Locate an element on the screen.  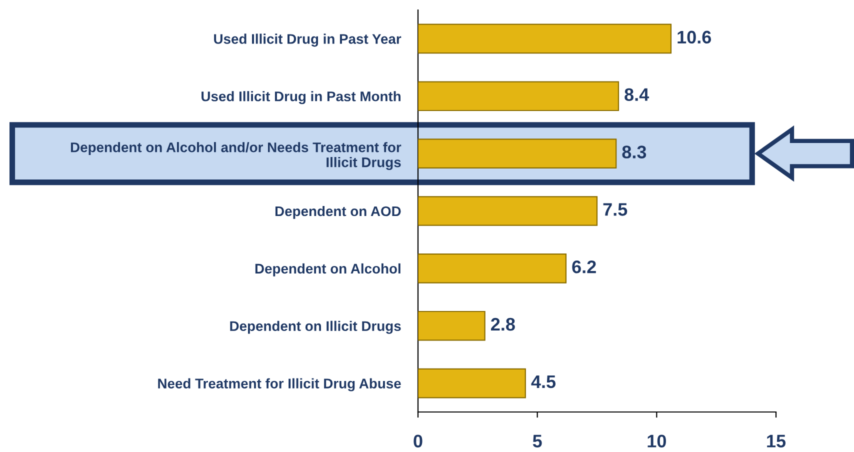
x-tick-label: 15 is located at coordinates (776, 441).